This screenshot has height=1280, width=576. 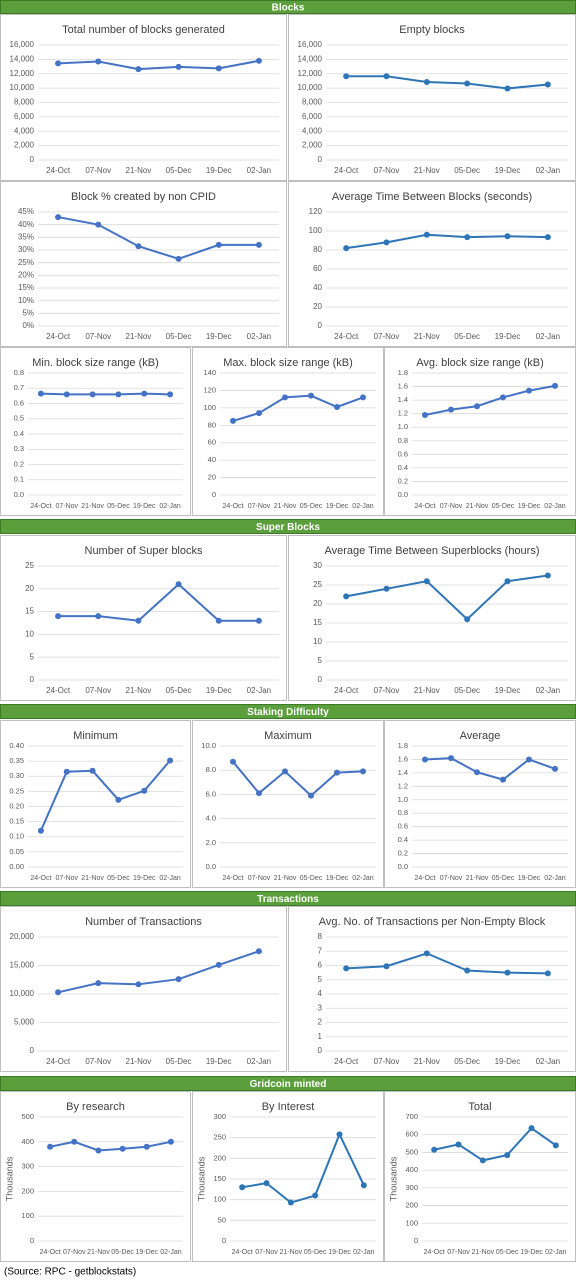 I want to click on section-title: Transactions, so click(x=288, y=899).